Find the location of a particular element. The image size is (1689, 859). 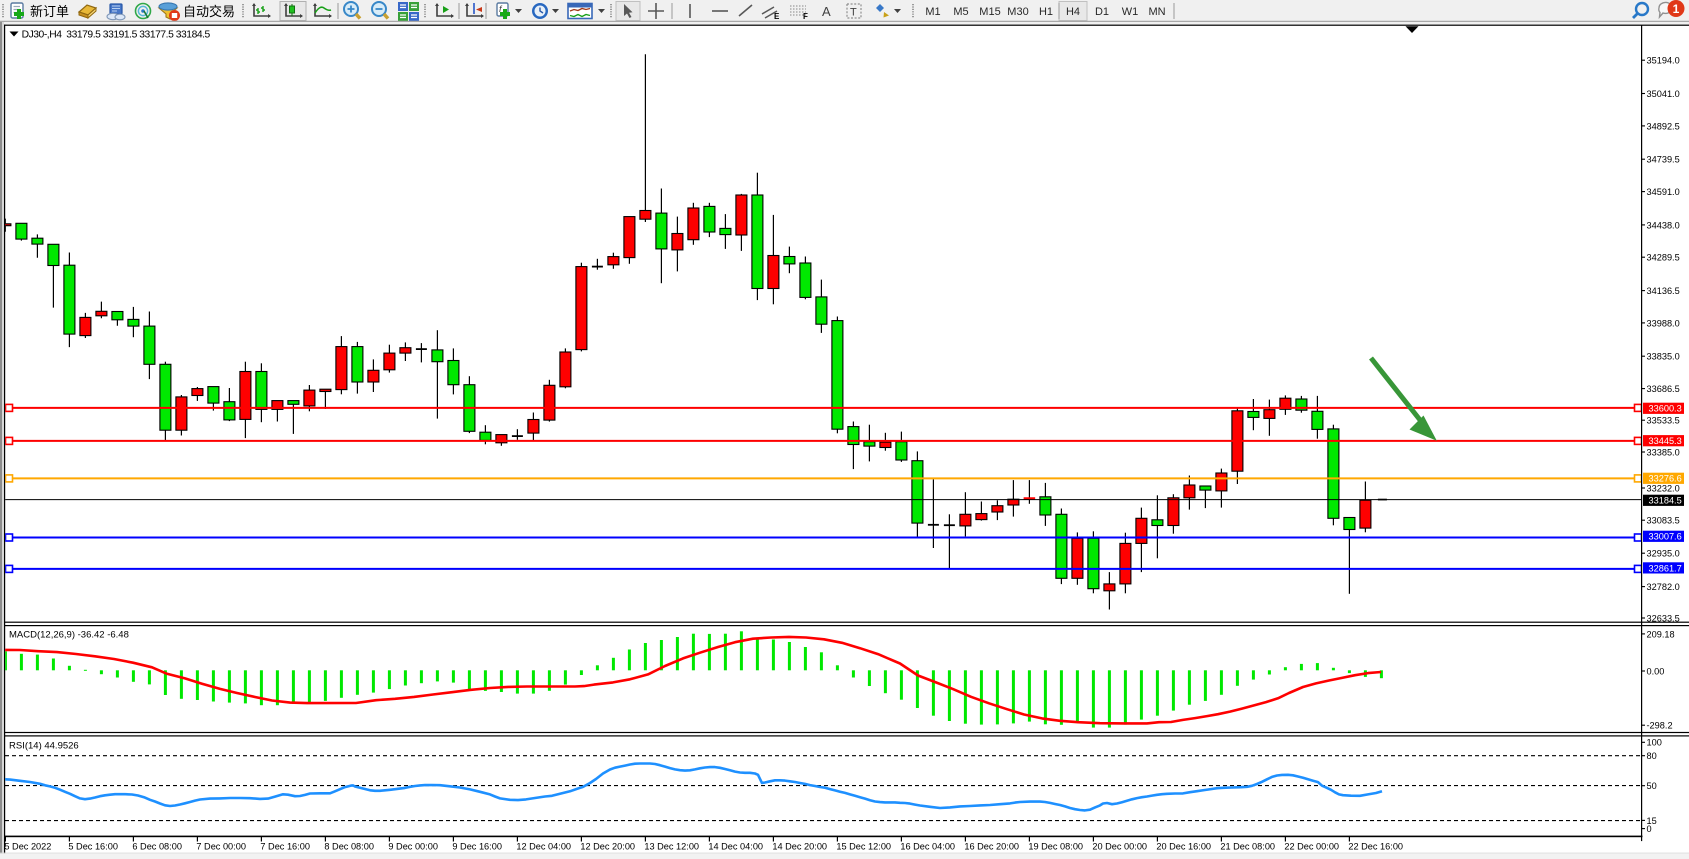

svg-text: 14 Dec 04:00 is located at coordinates (735, 847).